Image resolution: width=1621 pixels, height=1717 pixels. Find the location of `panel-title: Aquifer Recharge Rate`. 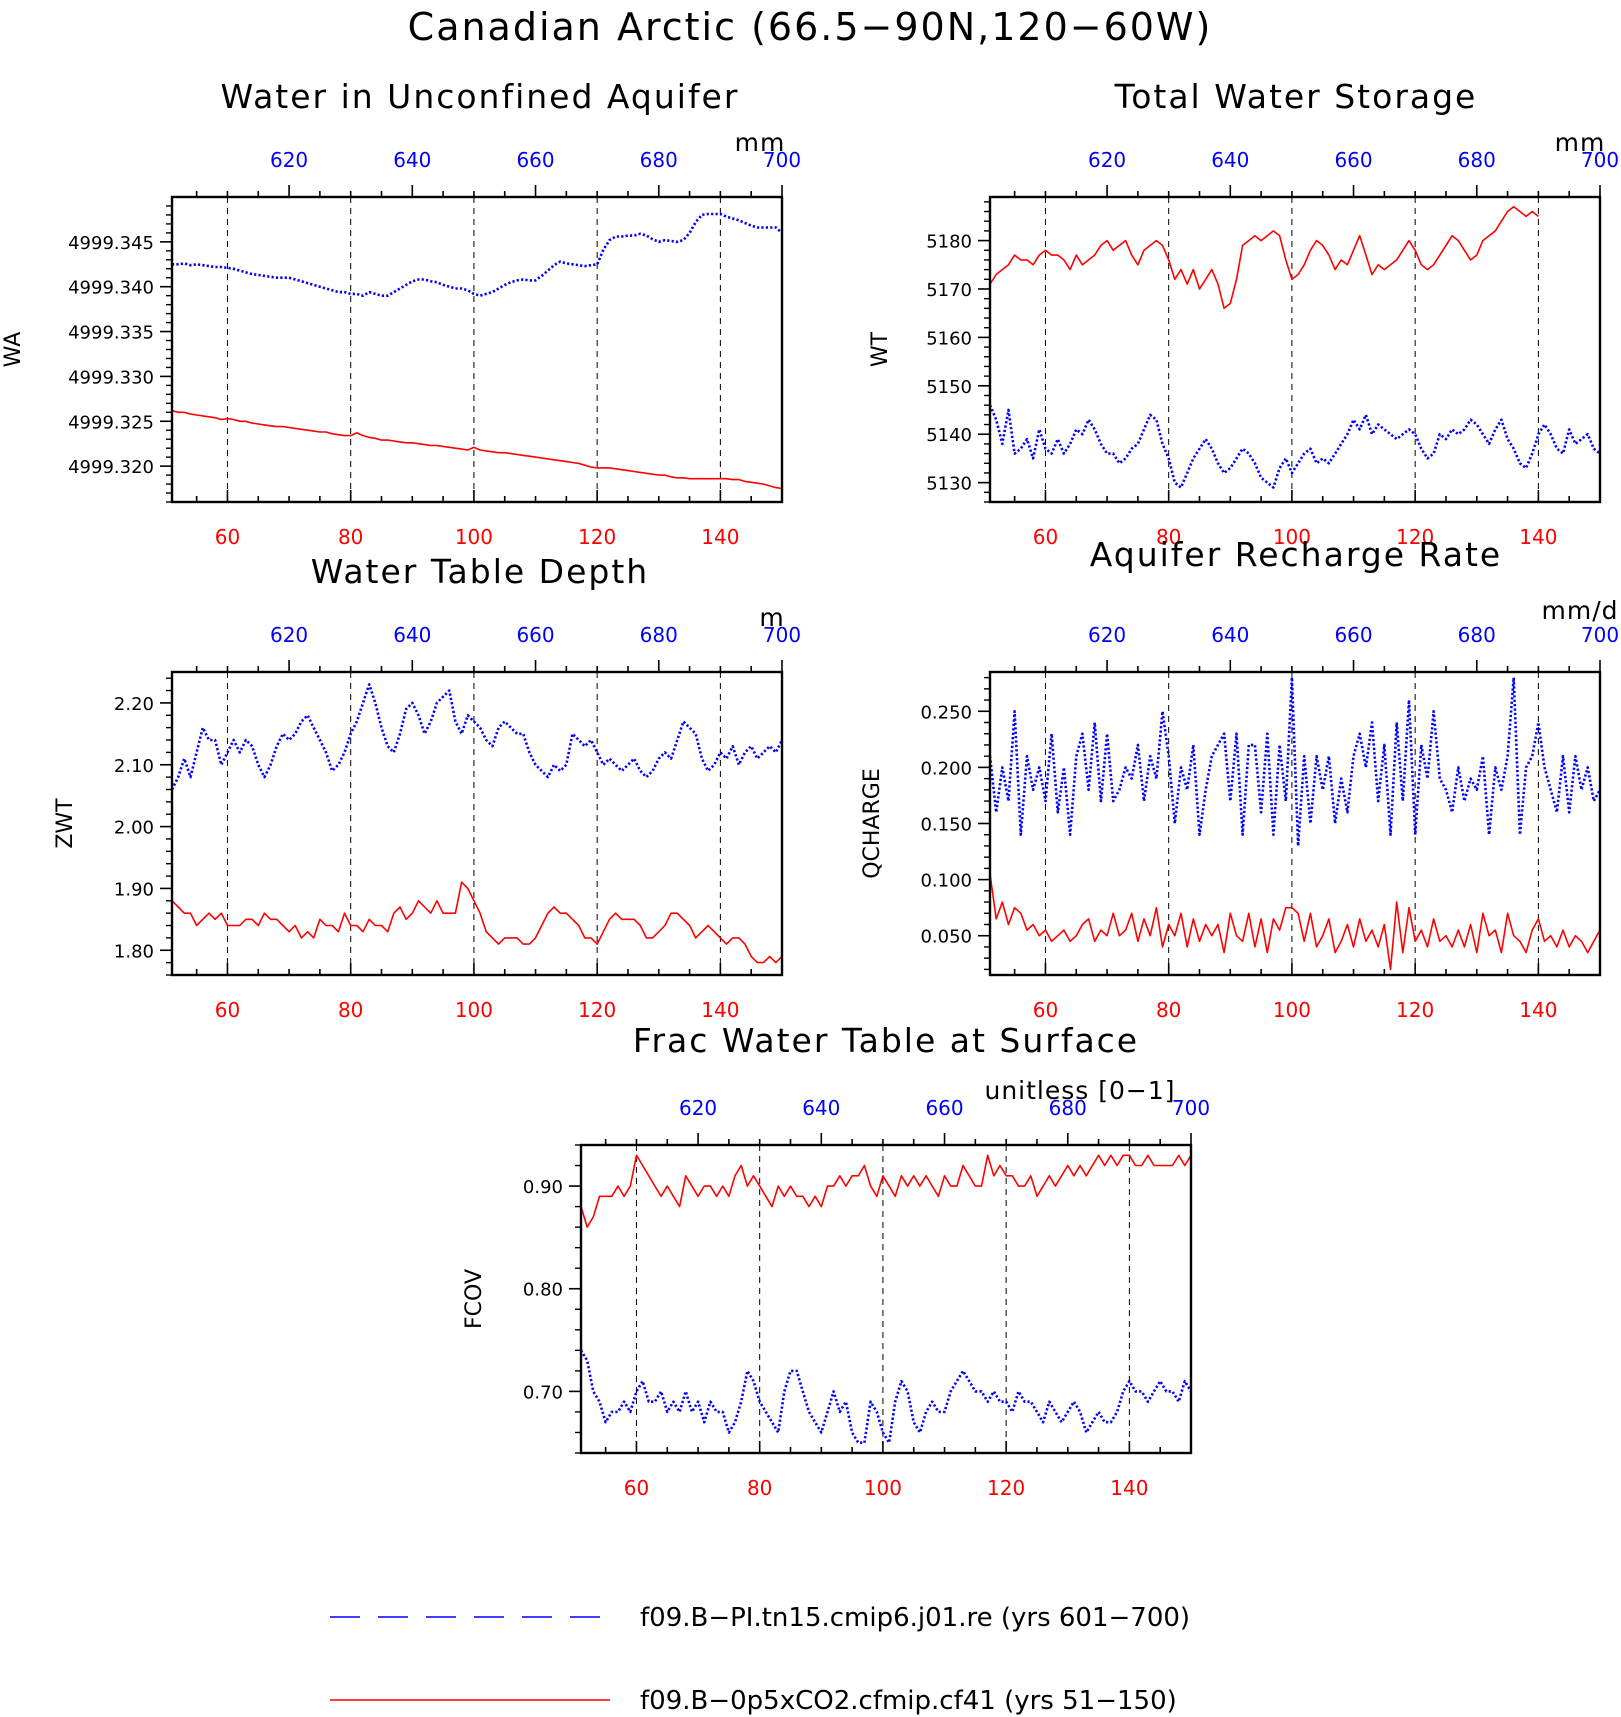

panel-title: Aquifer Recharge Rate is located at coordinates (1296, 554).